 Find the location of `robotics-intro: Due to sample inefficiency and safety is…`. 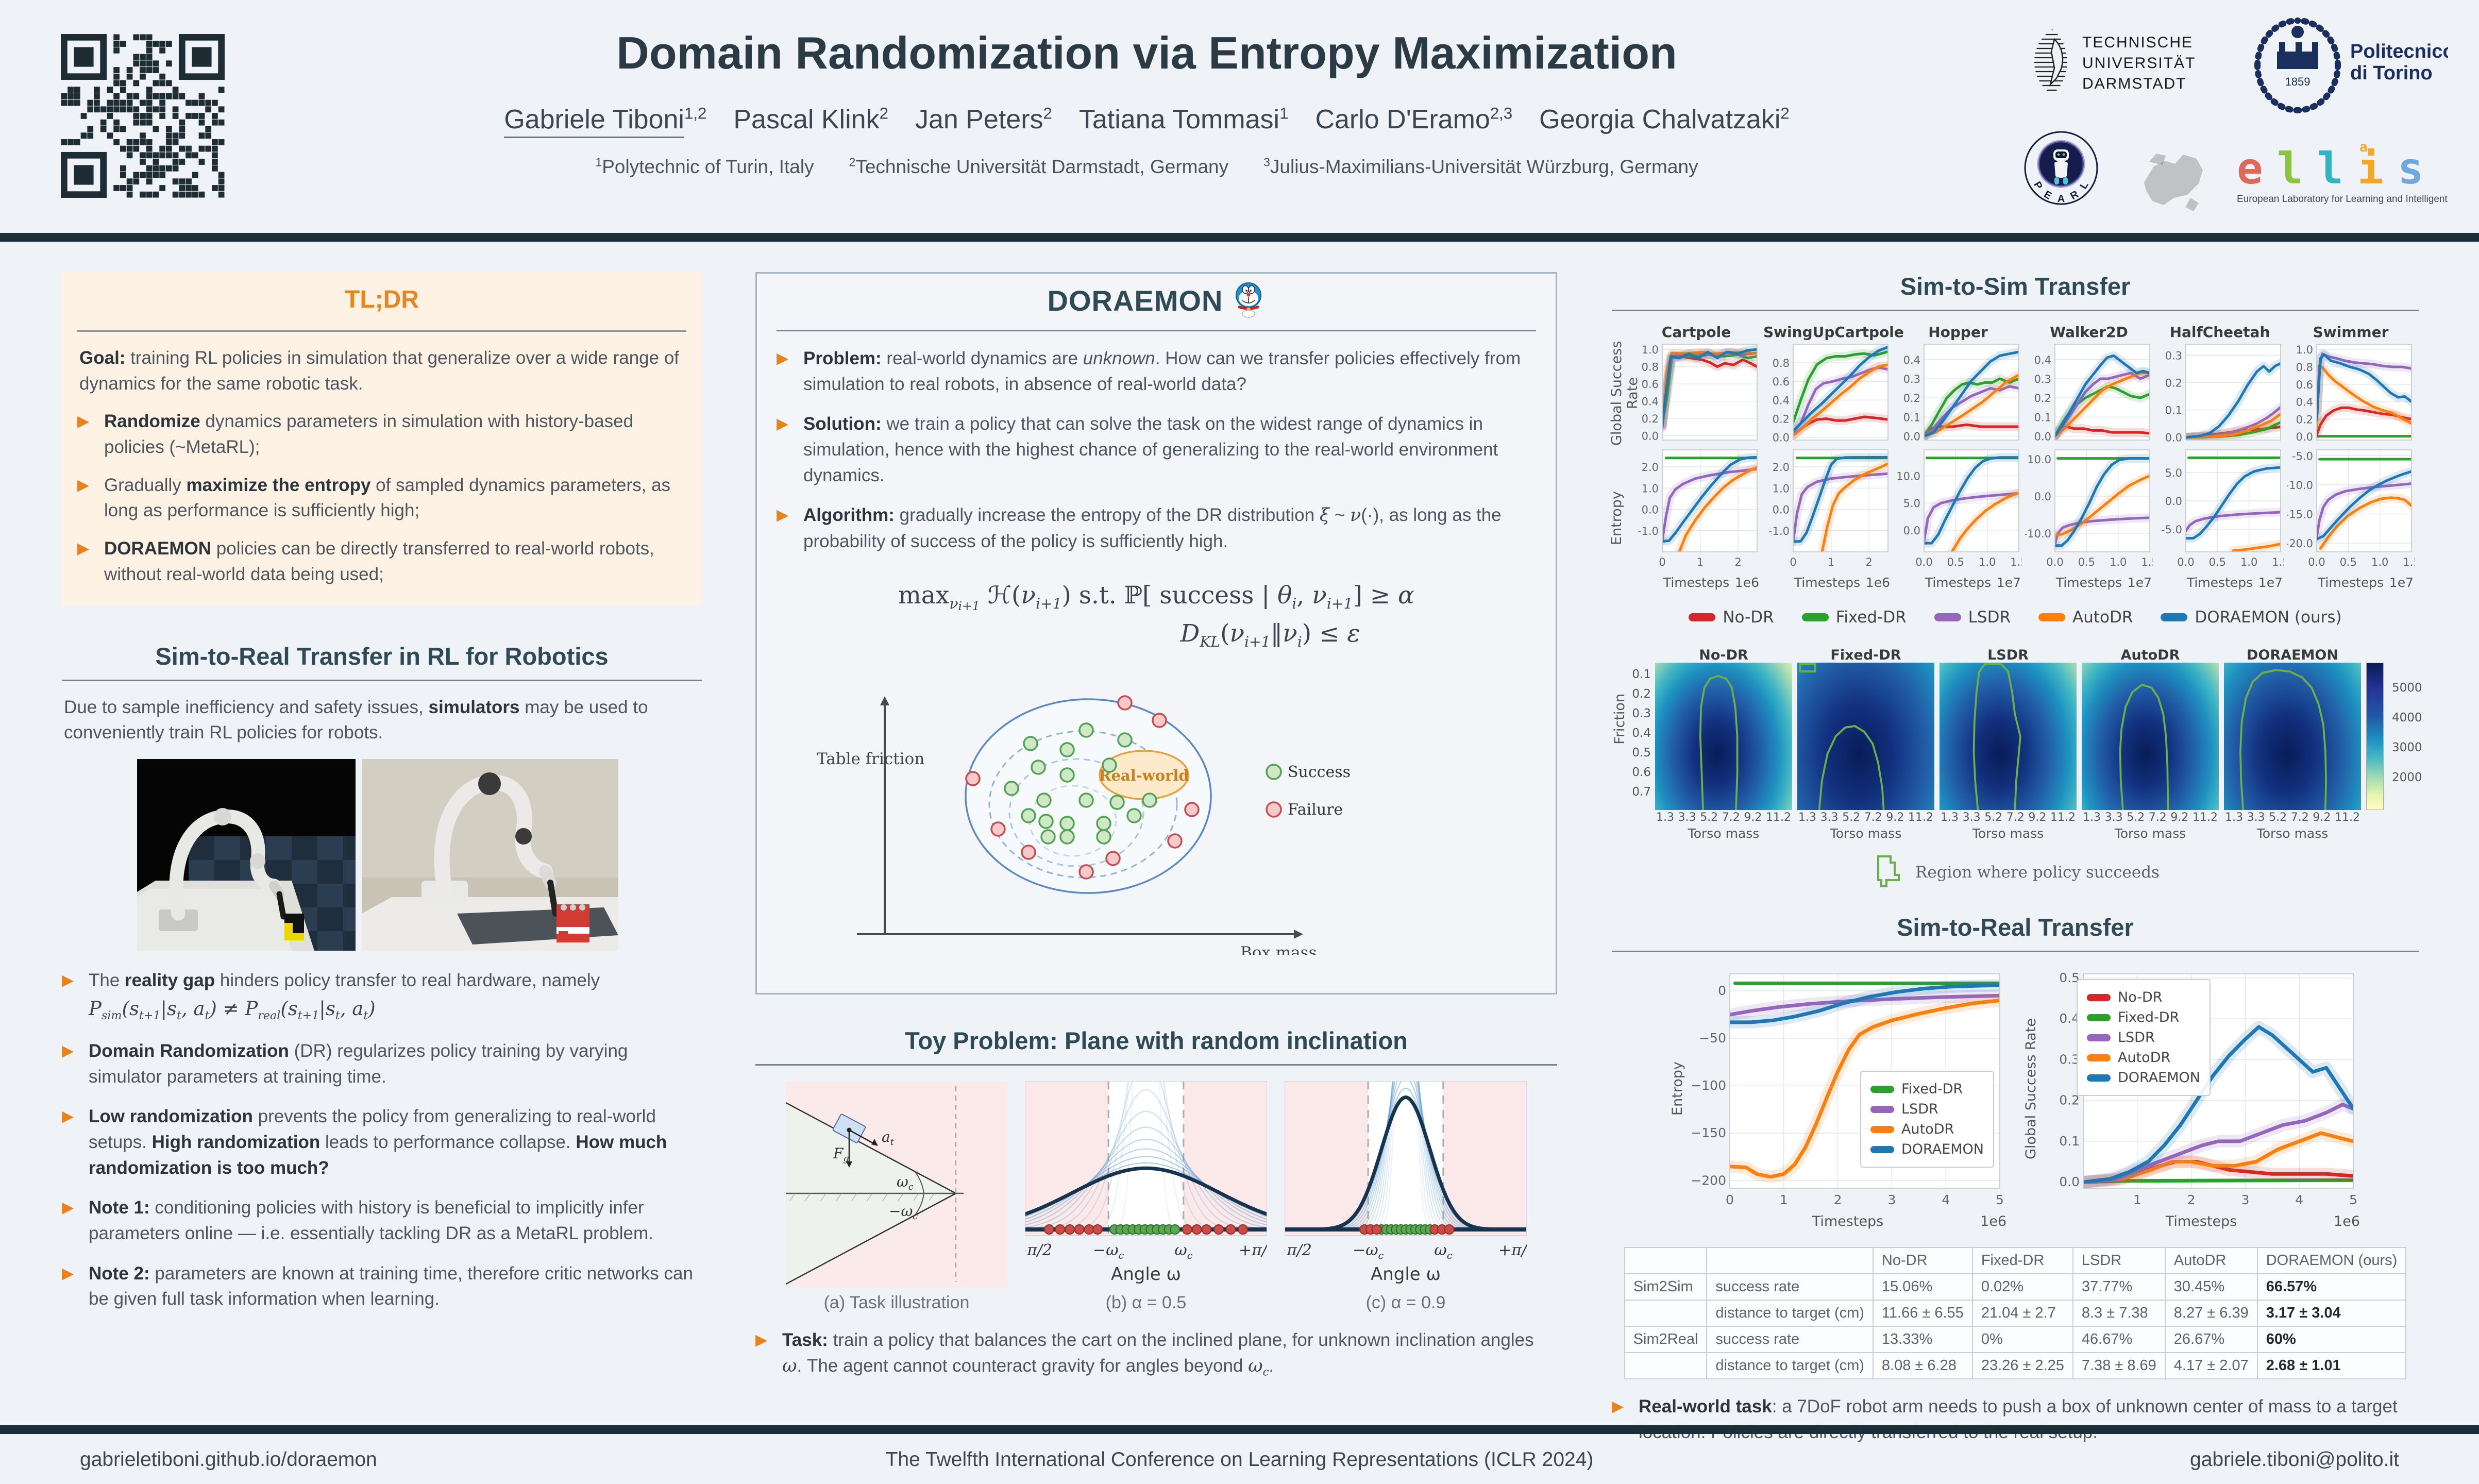

robotics-intro: Due to sample inefficiency and safety is… is located at coordinates (356, 720).